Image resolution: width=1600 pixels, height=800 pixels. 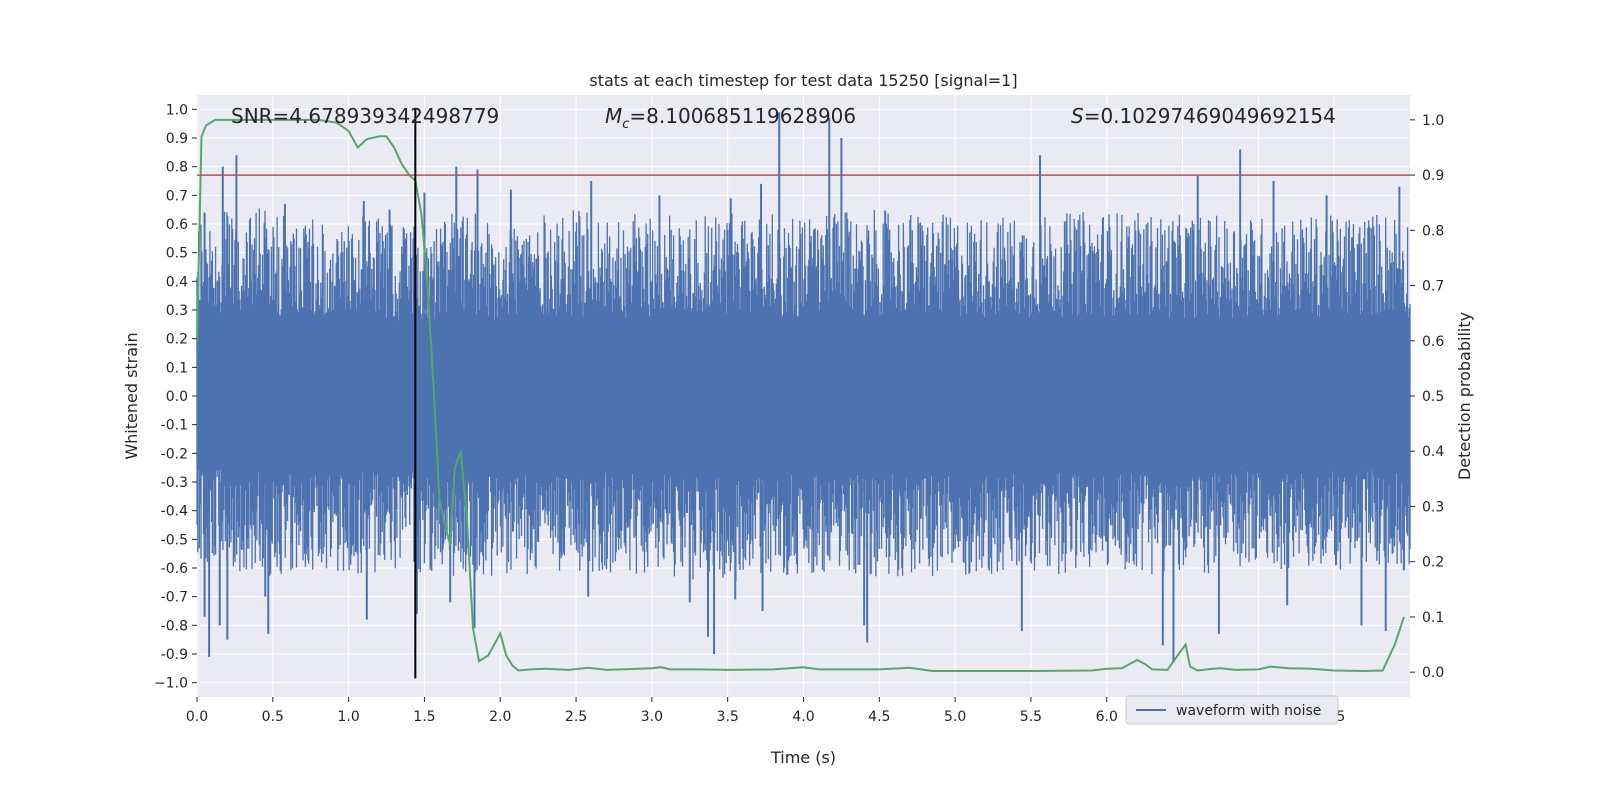 What do you see at coordinates (1210, 116) in the screenshot?
I see `s-value: =0.10297469049692154` at bounding box center [1210, 116].